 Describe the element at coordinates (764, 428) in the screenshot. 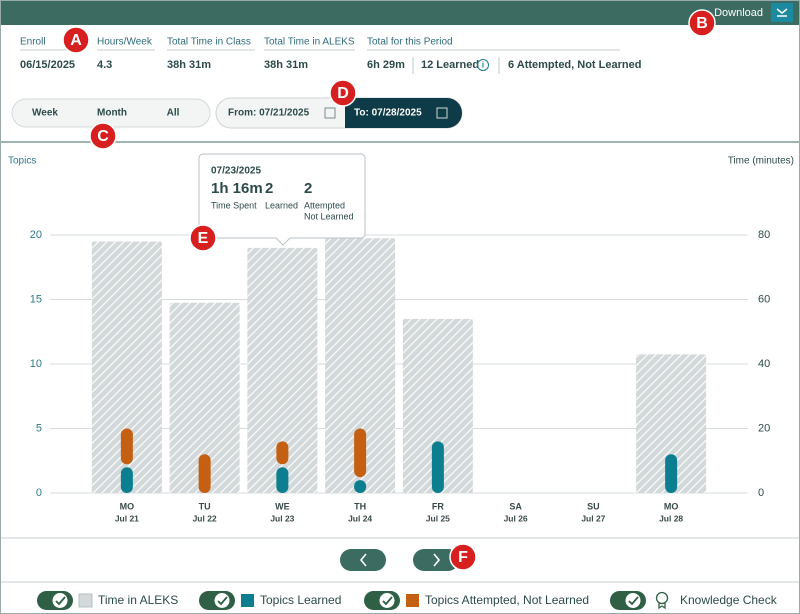

I see `y2-tick-label: 20` at that location.